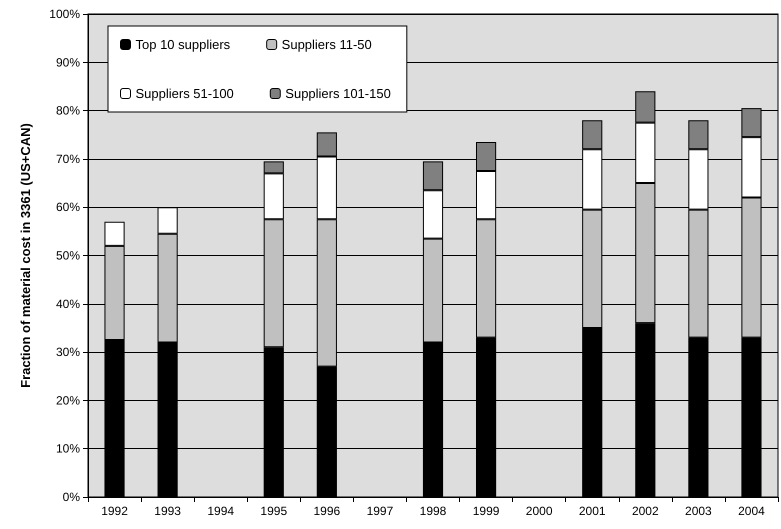  Describe the element at coordinates (645, 511) in the screenshot. I see `x-tick-label: 2002` at that location.